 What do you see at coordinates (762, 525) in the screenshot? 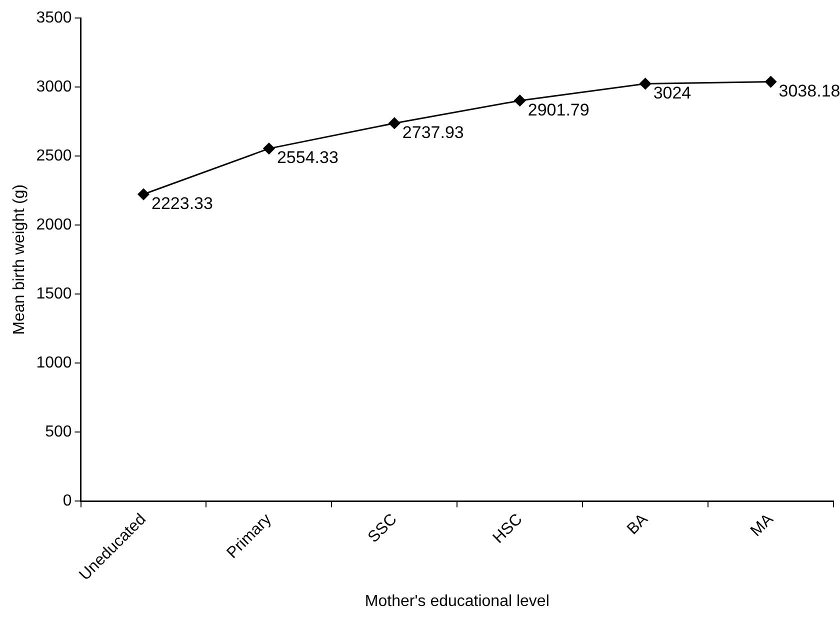
I see `x-tick-label: MA` at bounding box center [762, 525].